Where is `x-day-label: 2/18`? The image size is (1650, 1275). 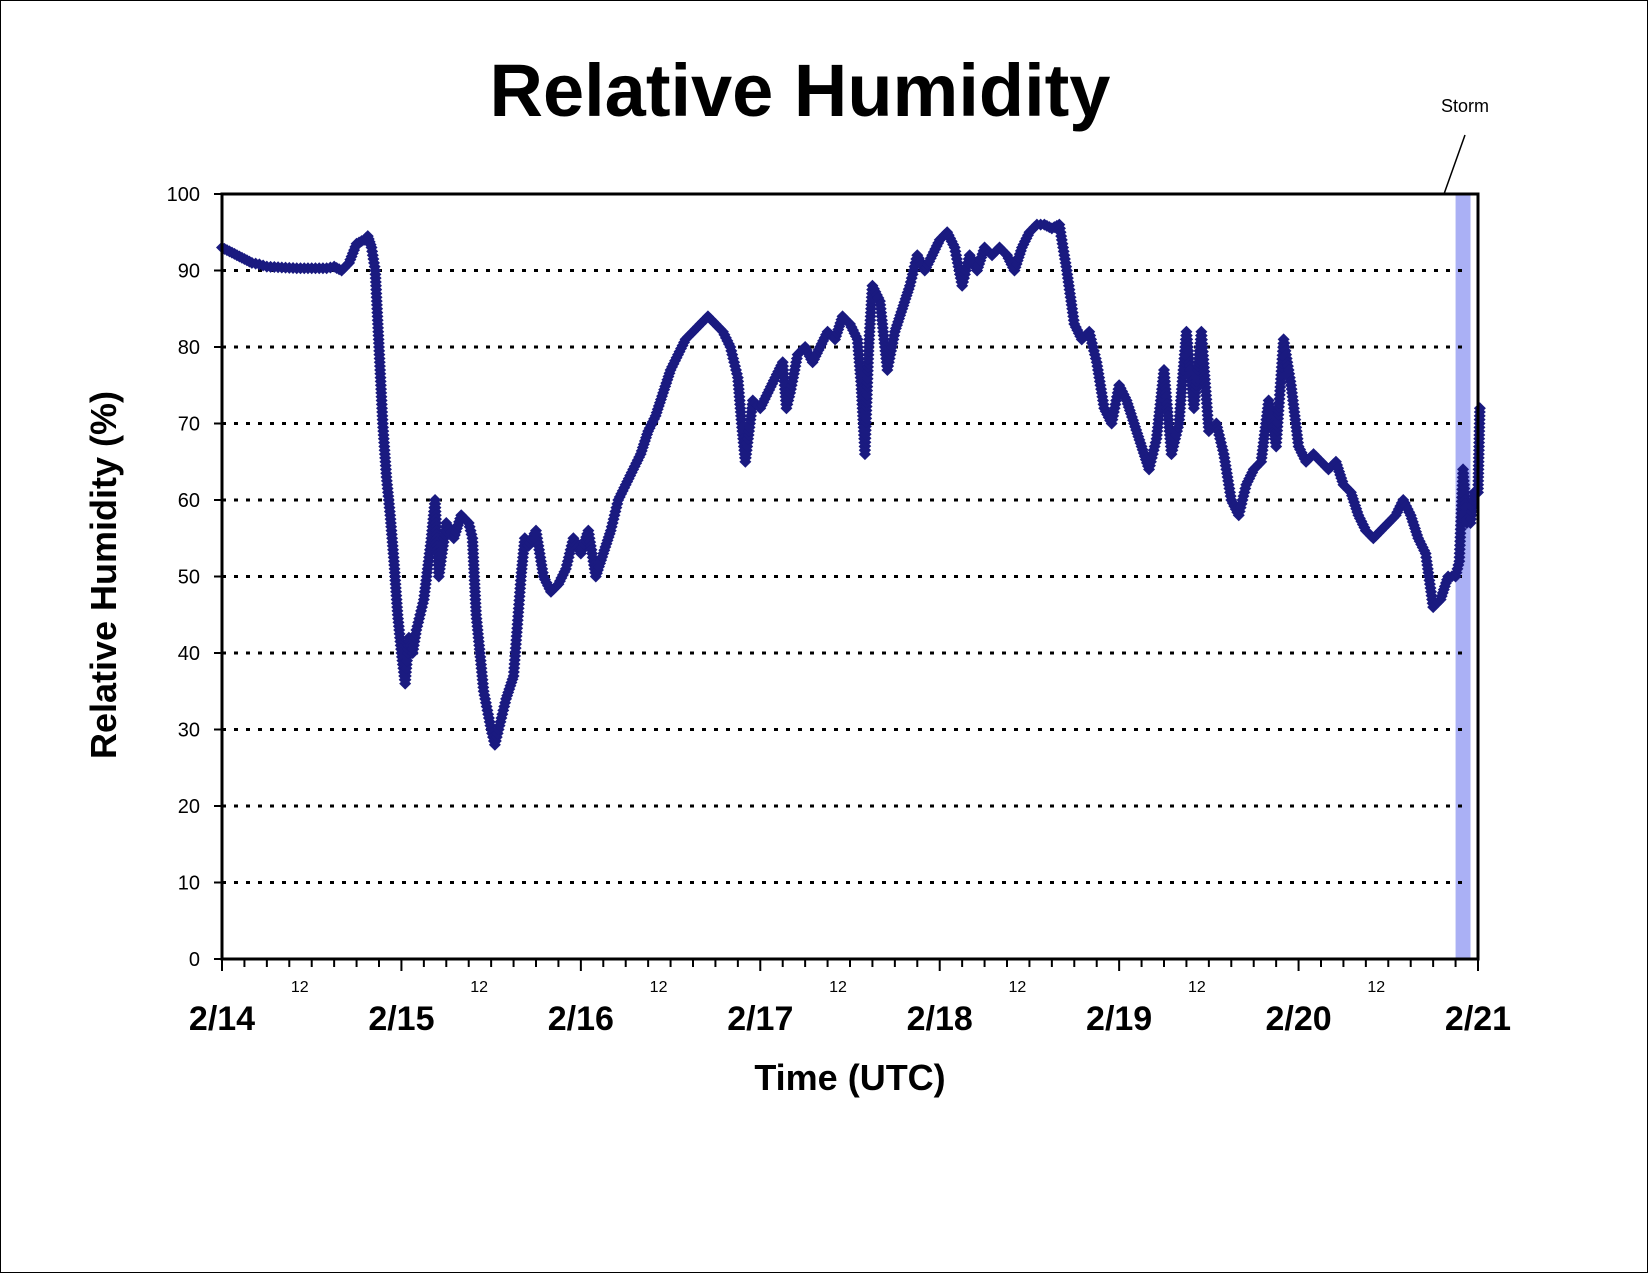 x-day-label: 2/18 is located at coordinates (940, 1019).